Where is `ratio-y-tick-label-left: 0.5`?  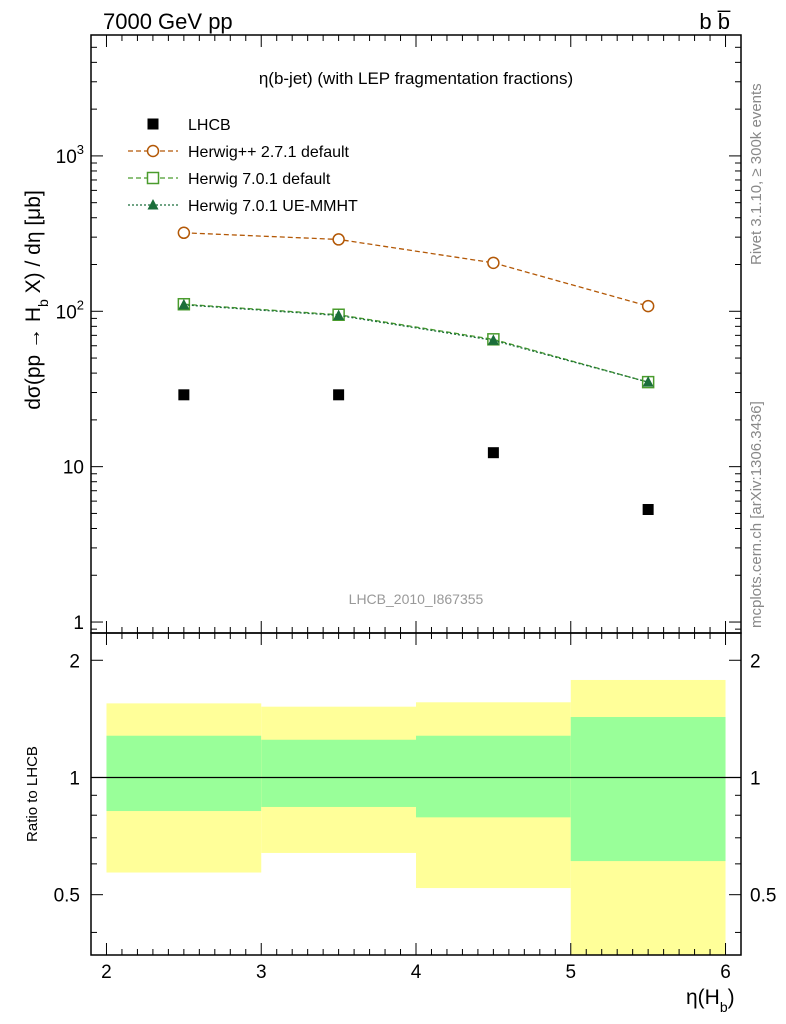 ratio-y-tick-label-left: 0.5 is located at coordinates (67, 896).